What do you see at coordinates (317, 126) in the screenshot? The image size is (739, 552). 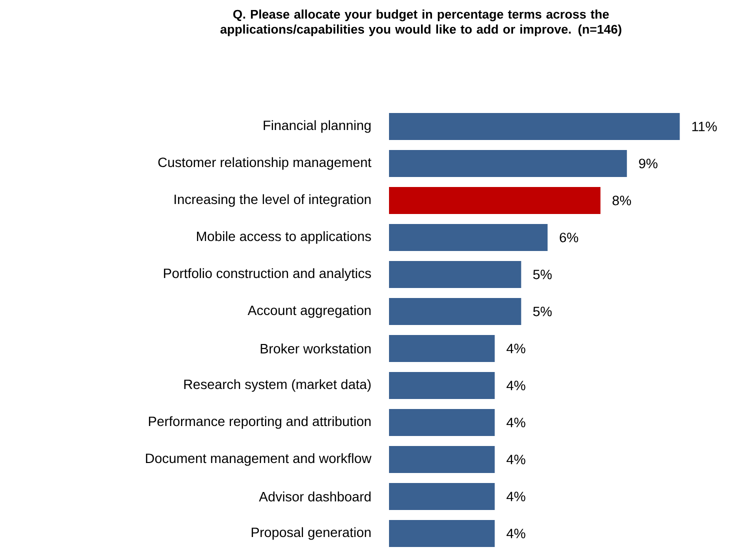 I see `y-tick-label: Financial planning` at bounding box center [317, 126].